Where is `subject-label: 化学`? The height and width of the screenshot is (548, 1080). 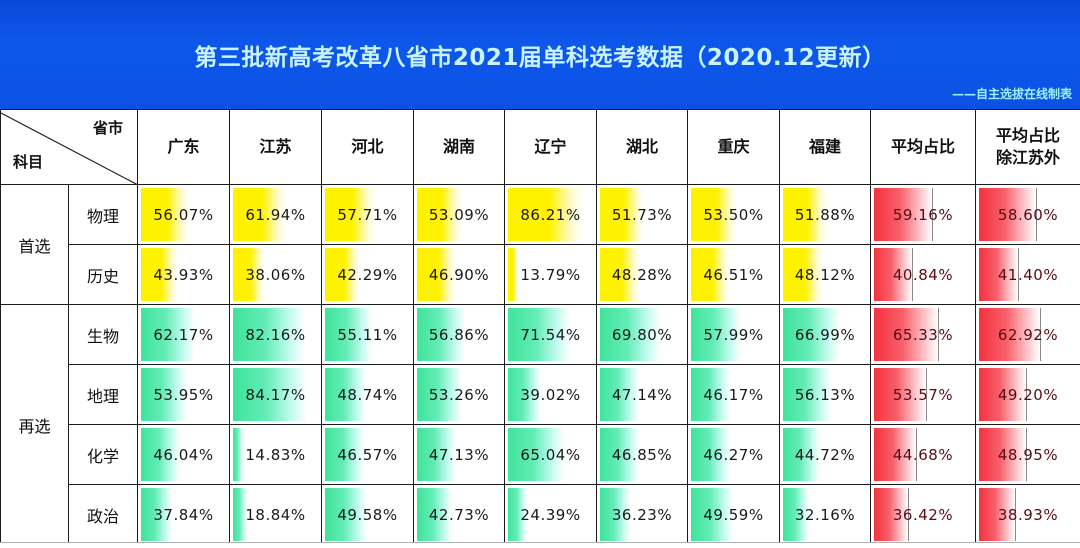 subject-label: 化学 is located at coordinates (103, 454).